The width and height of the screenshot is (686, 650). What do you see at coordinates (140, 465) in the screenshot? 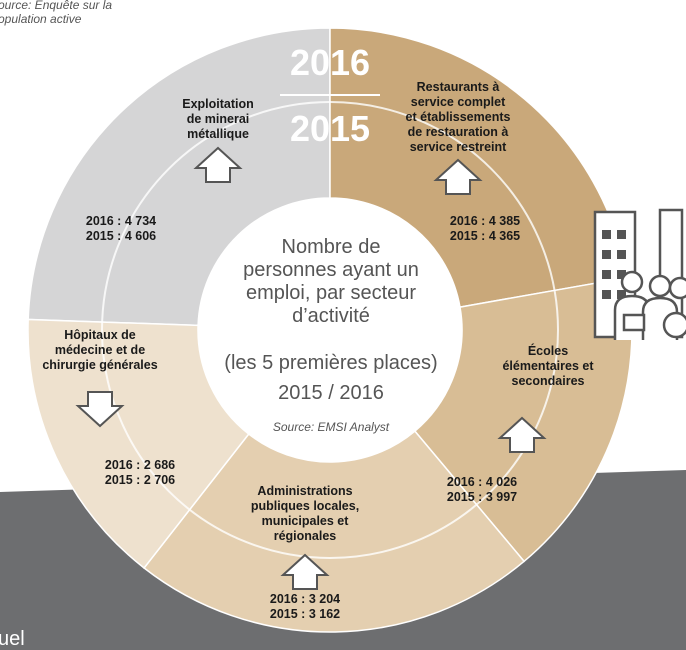
I see `sector-value: 2016 : 2 686` at bounding box center [140, 465].